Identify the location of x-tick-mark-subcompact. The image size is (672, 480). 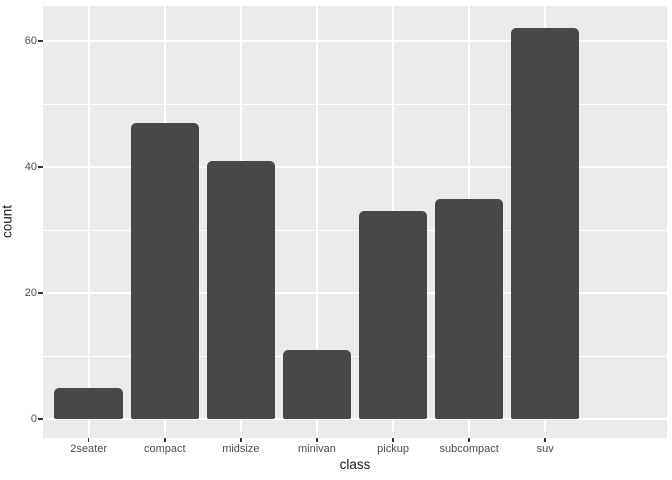
(469, 440).